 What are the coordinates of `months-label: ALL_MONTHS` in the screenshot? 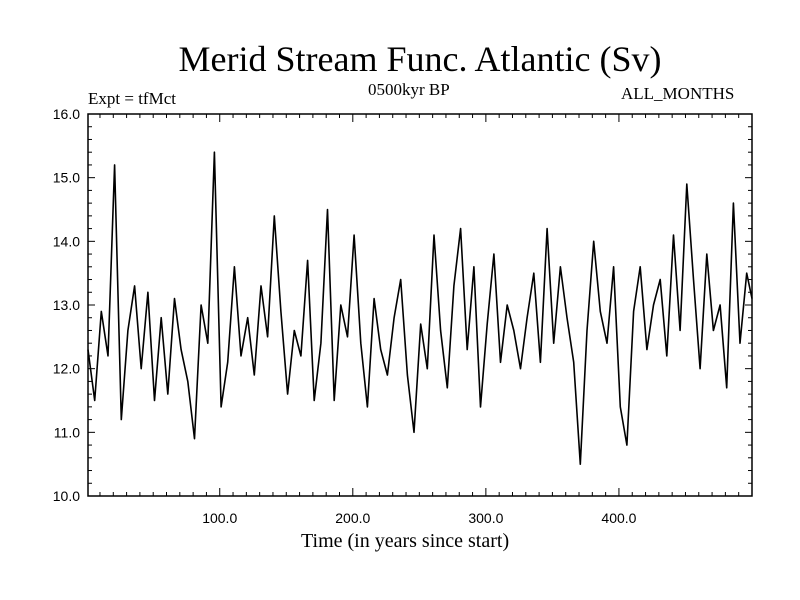 It's located at (678, 93).